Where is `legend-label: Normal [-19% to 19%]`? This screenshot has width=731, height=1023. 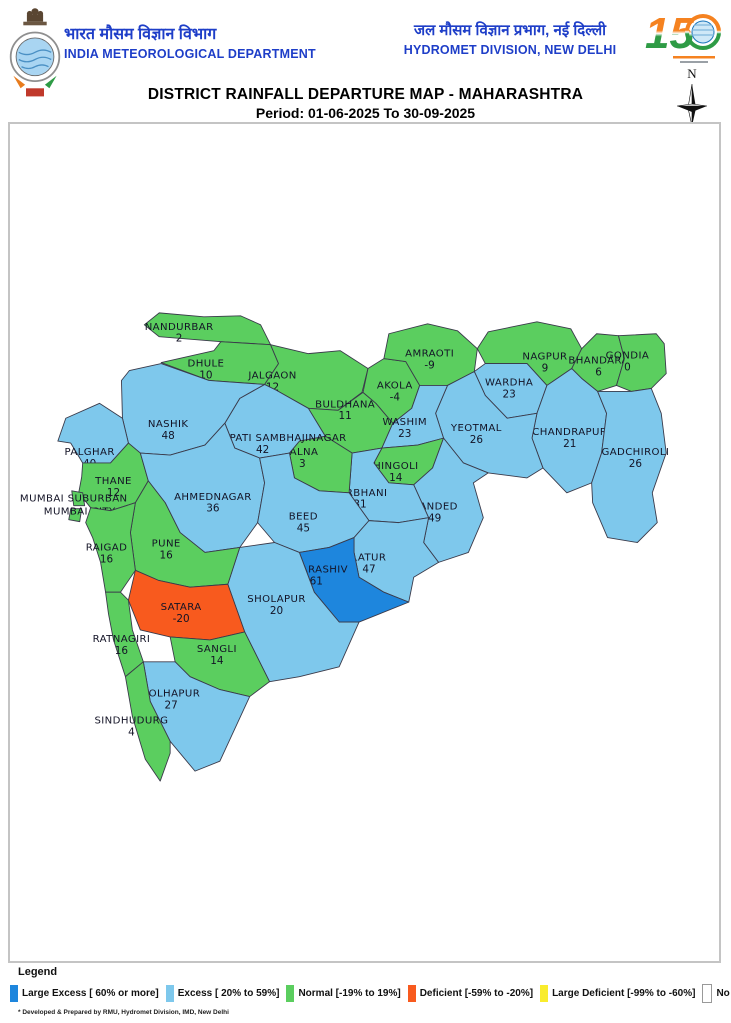 legend-label: Normal [-19% to 19%] is located at coordinates (349, 993).